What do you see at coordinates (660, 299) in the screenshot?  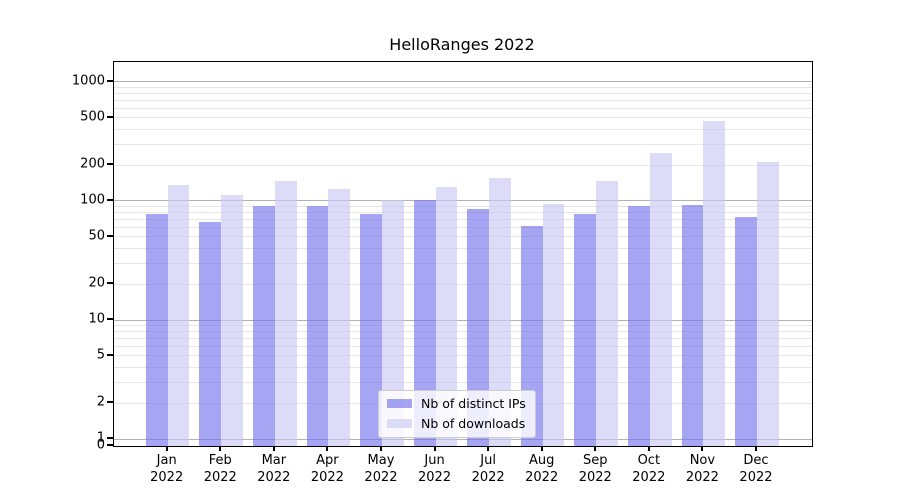 I see `bar-downloads-oct` at bounding box center [660, 299].